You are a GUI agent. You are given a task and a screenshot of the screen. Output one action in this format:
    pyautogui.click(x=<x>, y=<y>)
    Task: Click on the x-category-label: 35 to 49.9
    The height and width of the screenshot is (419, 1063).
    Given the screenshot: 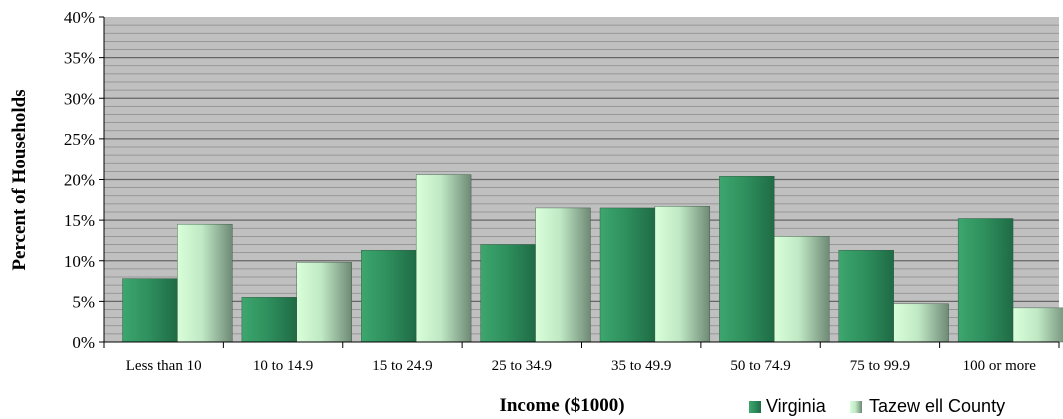 What is the action you would take?
    pyautogui.click(x=641, y=366)
    